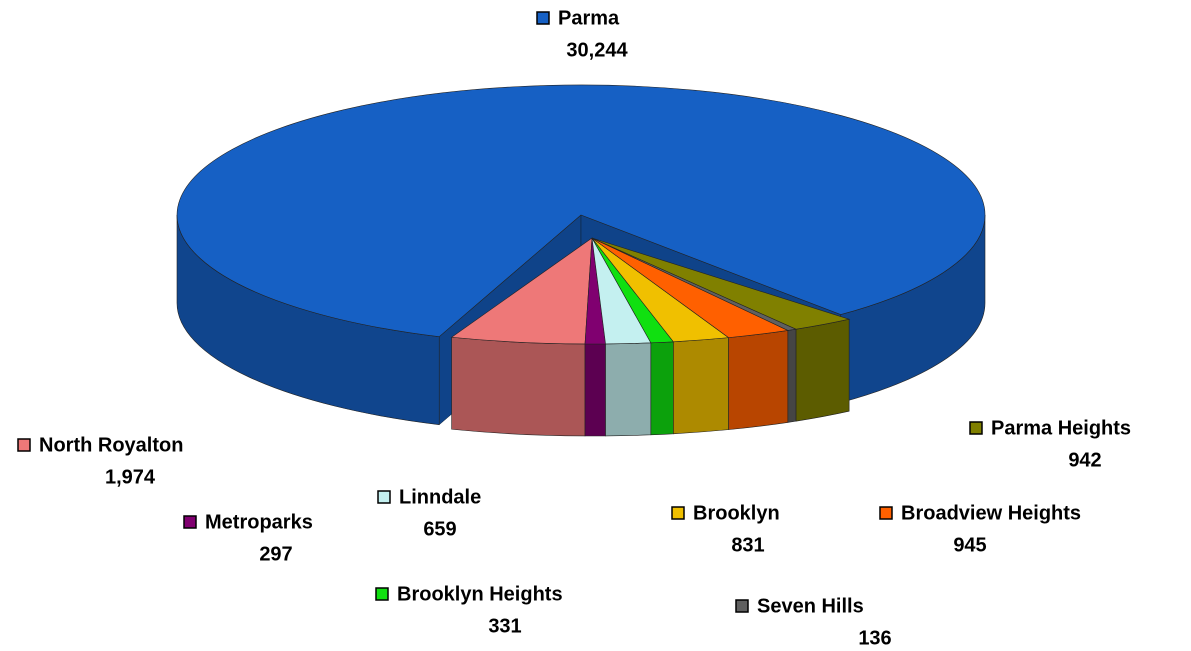  Describe the element at coordinates (480, 594) in the screenshot. I see `slice-label: Brooklyn Heights` at that location.